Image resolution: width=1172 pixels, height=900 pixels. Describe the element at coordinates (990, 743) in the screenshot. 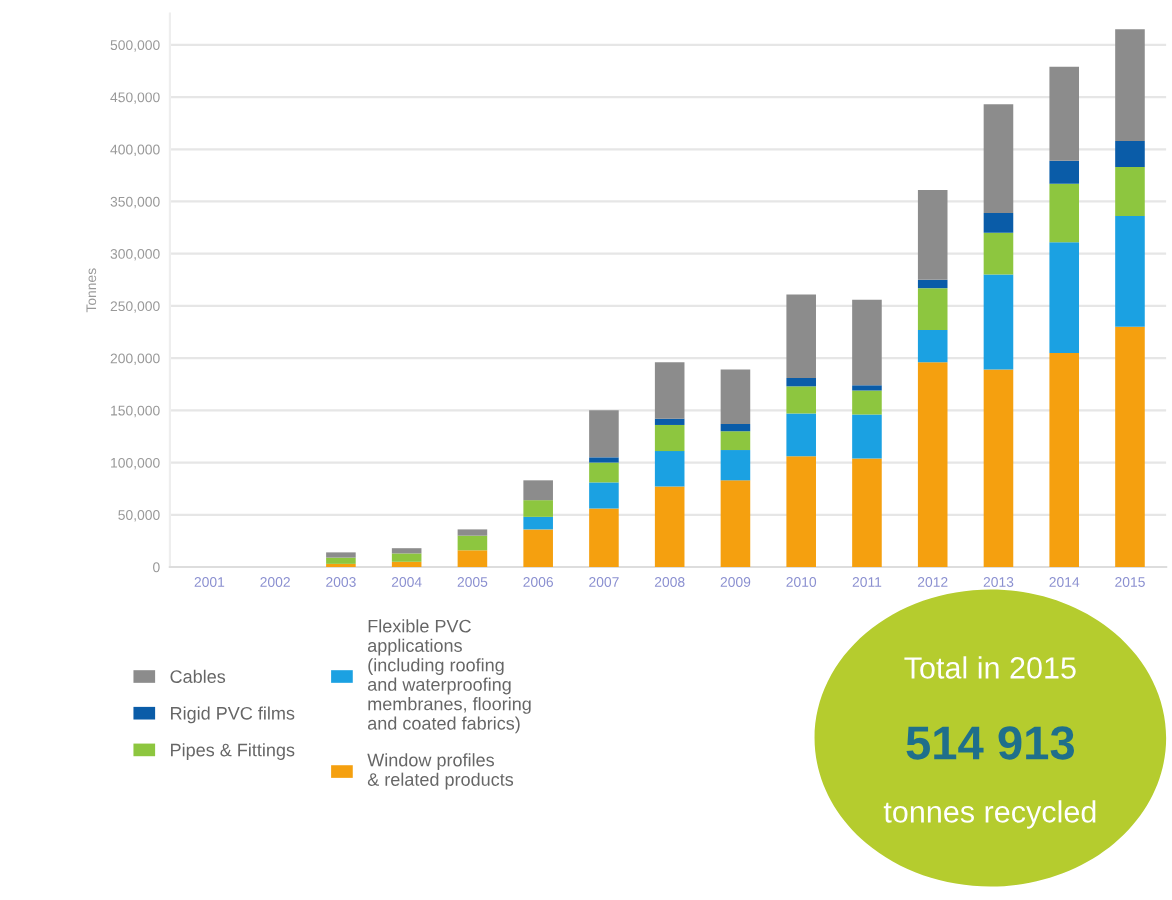

I see `text: 514 913` at that location.